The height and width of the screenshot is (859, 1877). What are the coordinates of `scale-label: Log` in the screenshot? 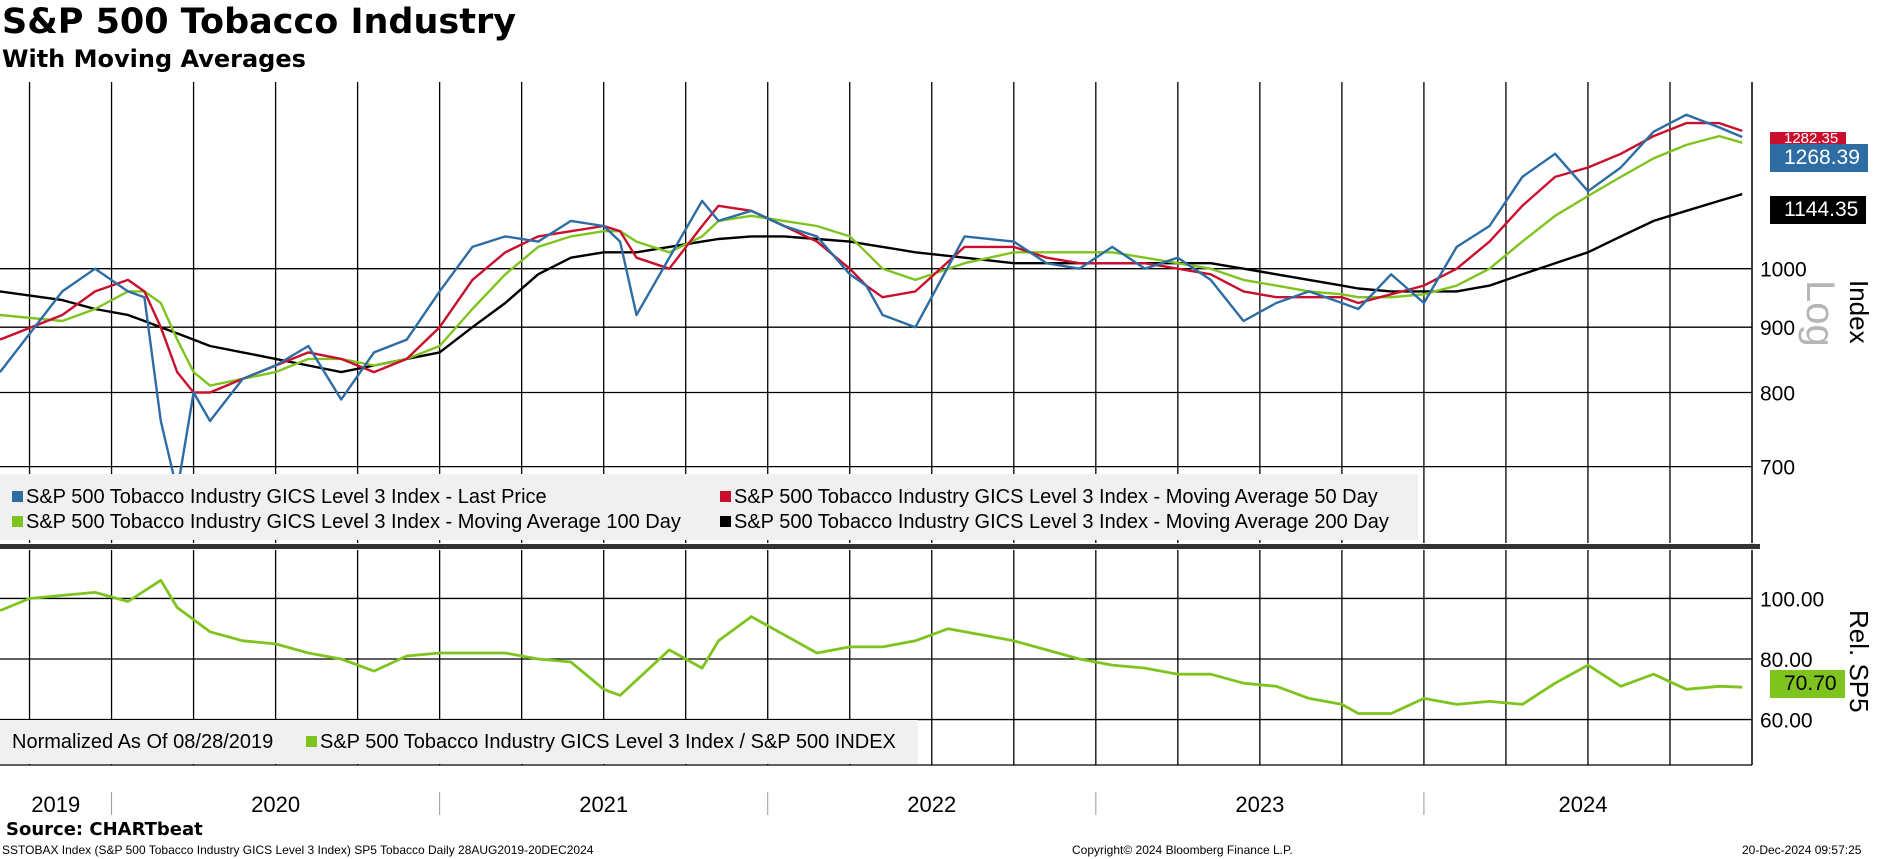 It's located at (1820, 313).